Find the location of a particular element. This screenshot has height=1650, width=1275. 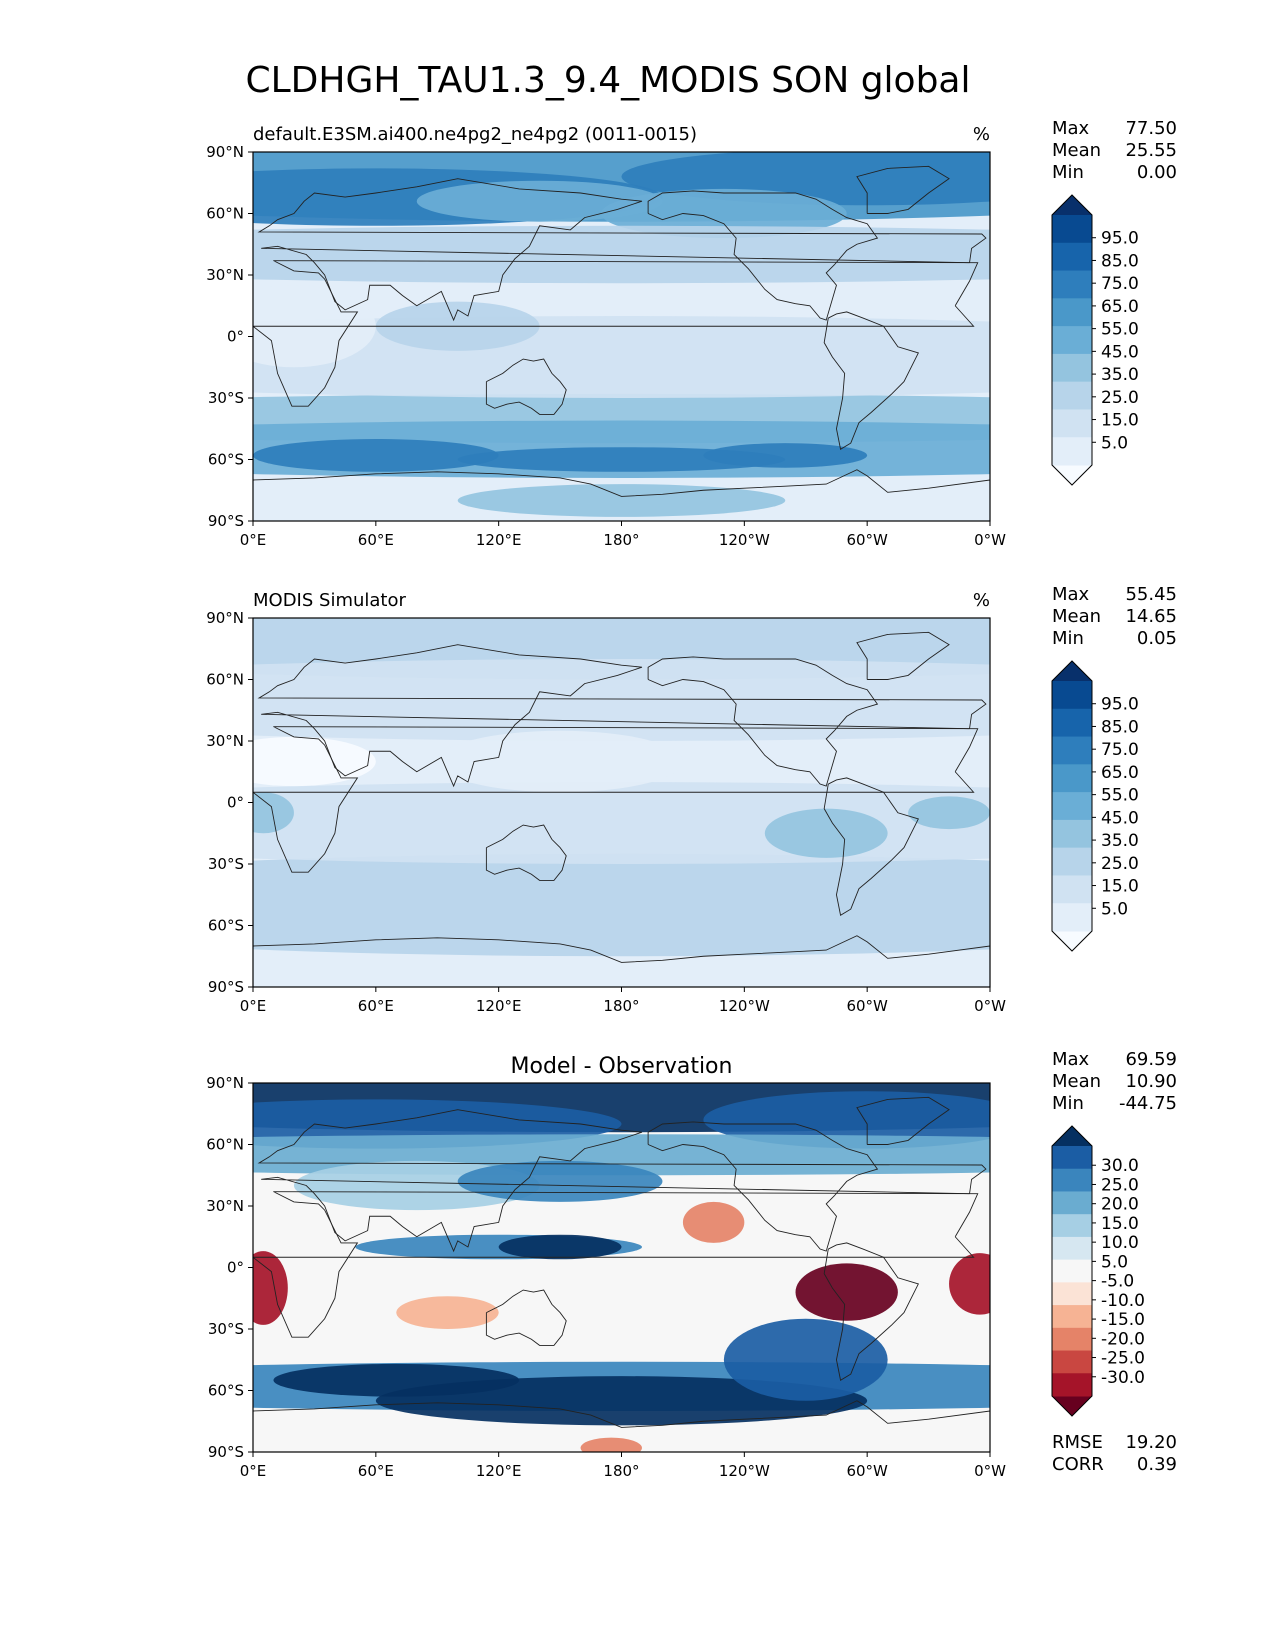

lon-tick-label: 120°E is located at coordinates (499, 1006).